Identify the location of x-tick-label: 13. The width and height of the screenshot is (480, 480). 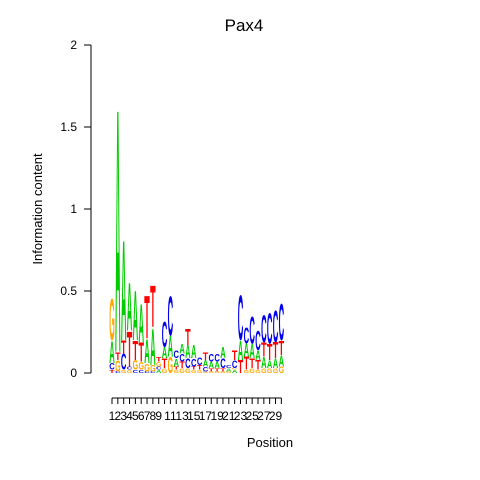
(182, 416).